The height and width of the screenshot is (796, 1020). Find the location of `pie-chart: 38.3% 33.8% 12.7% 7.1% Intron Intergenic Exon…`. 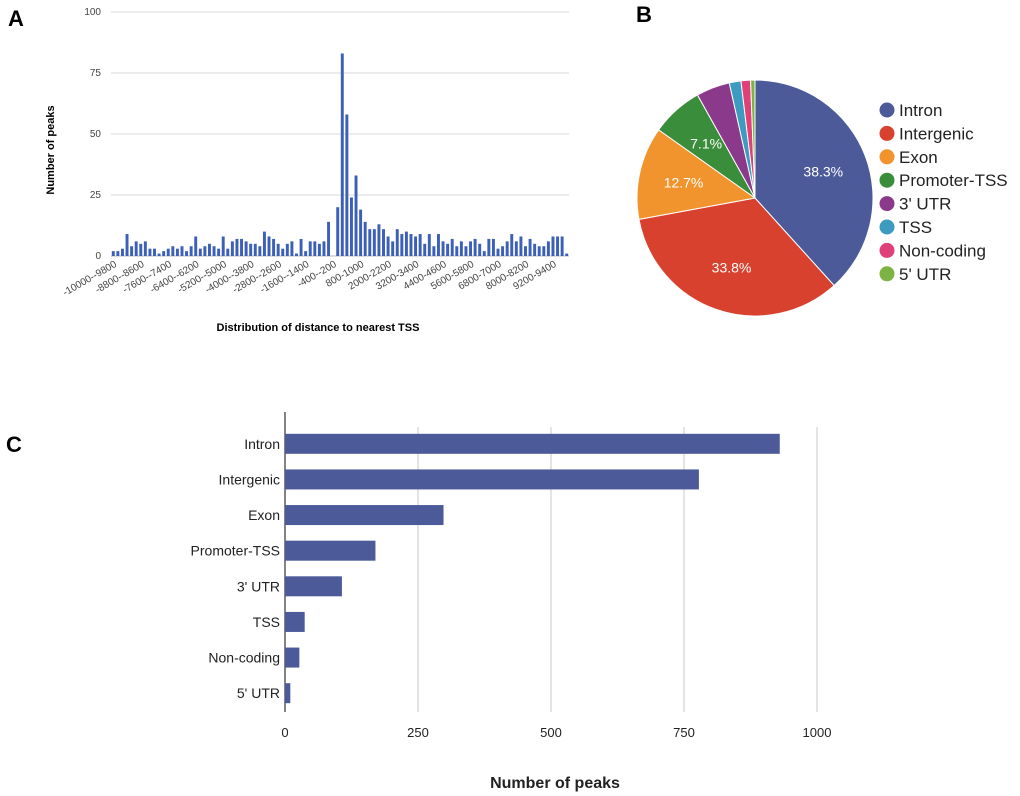

pie-chart: 38.3% 33.8% 12.7% 7.1% Intron Intergenic Exon… is located at coordinates (822, 198).